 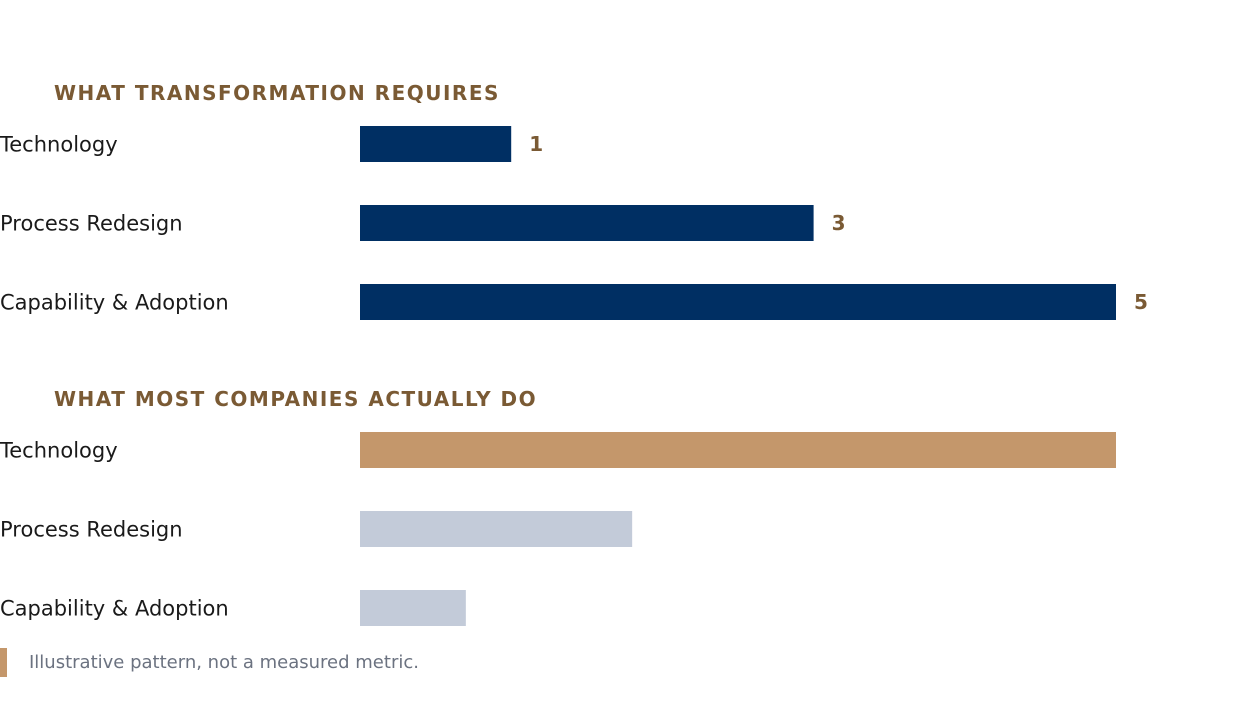 What do you see at coordinates (277, 93) in the screenshot?
I see `chart-title: WHAT TRANSFORMATION REQUIRES` at bounding box center [277, 93].